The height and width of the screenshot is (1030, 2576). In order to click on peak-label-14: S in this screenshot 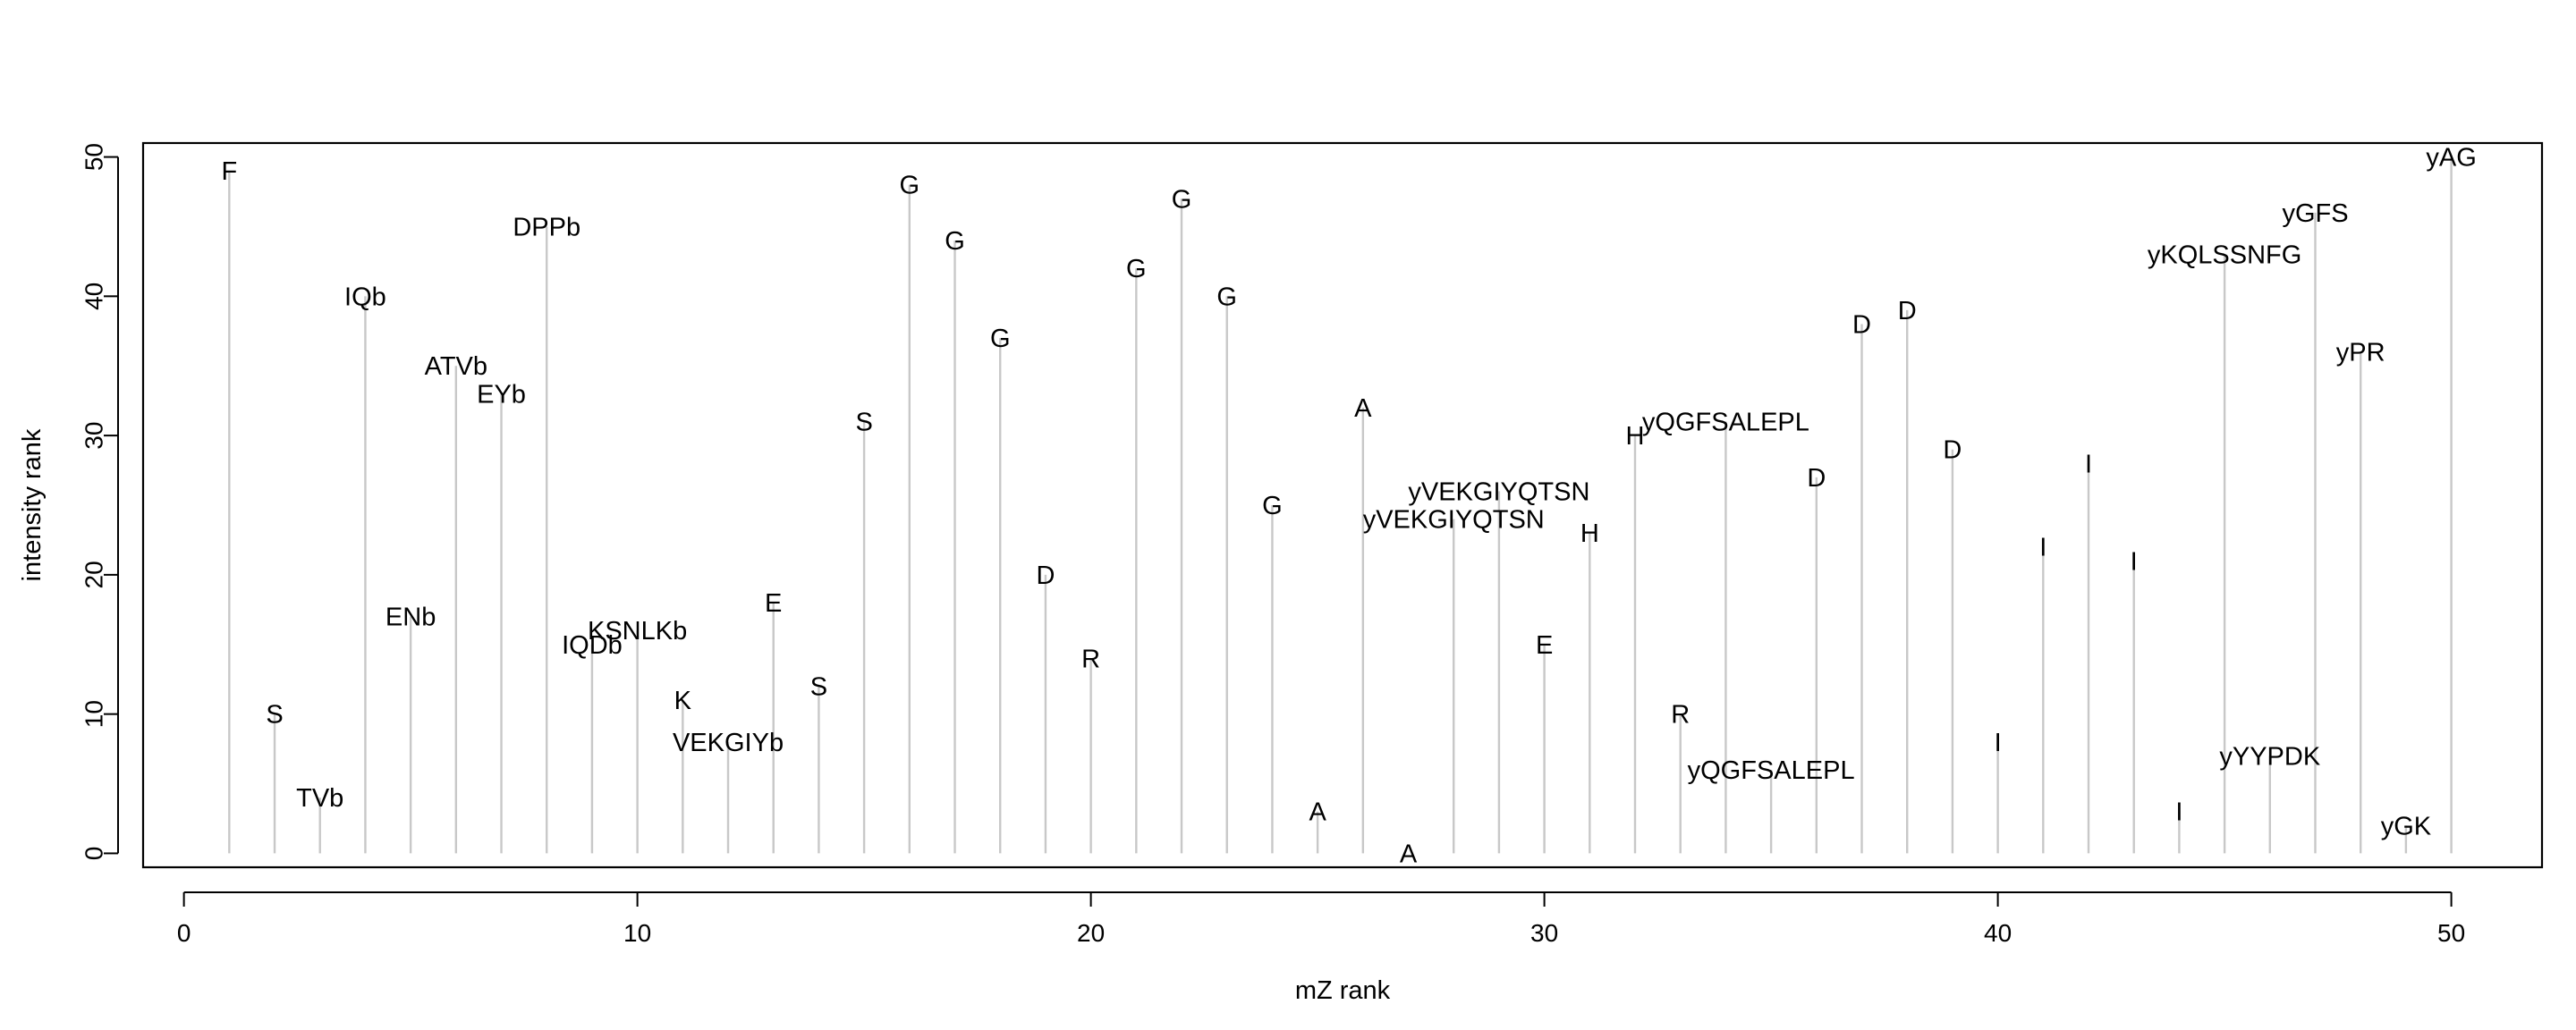, I will do `click(818, 687)`.